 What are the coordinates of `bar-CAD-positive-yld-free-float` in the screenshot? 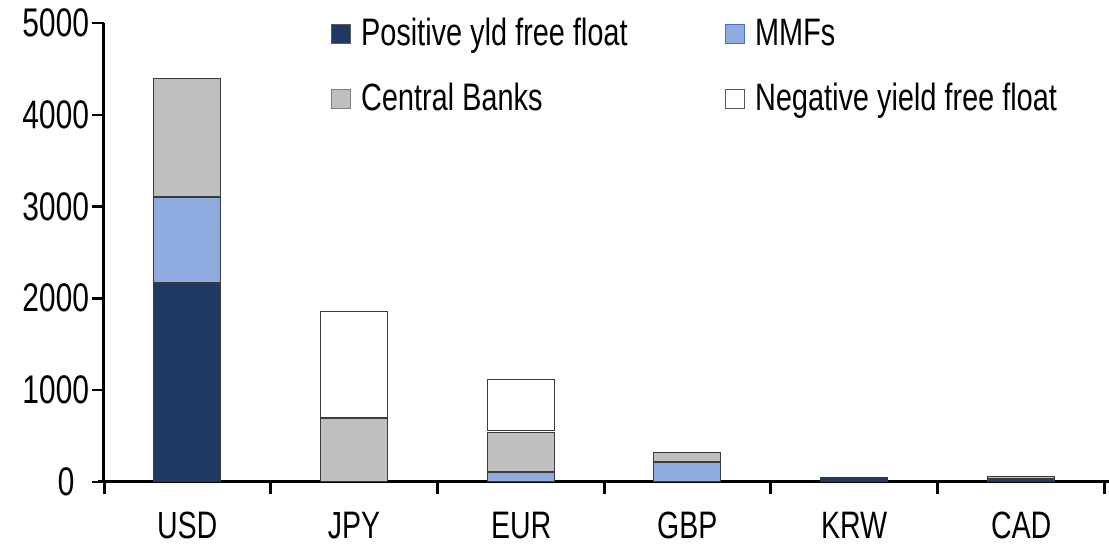 It's located at (1020, 480).